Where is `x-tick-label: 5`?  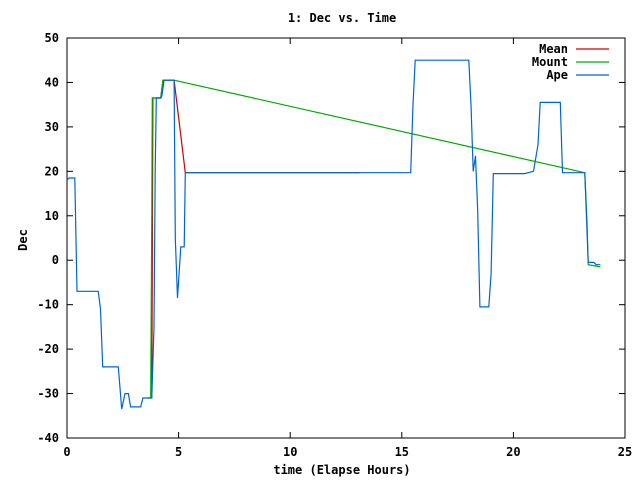 x-tick-label: 5 is located at coordinates (178, 452).